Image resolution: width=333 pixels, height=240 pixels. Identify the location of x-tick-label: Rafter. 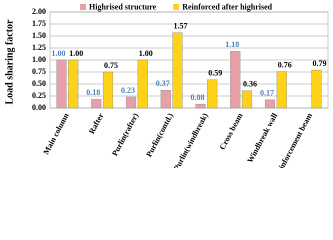
(96, 123).